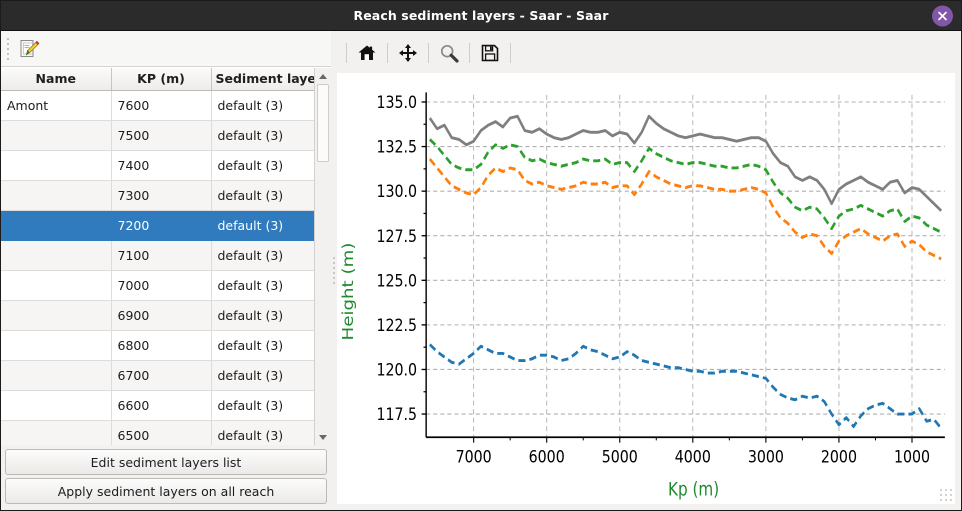  What do you see at coordinates (646, 53) in the screenshot?
I see `plot-navigation-toolbar` at bounding box center [646, 53].